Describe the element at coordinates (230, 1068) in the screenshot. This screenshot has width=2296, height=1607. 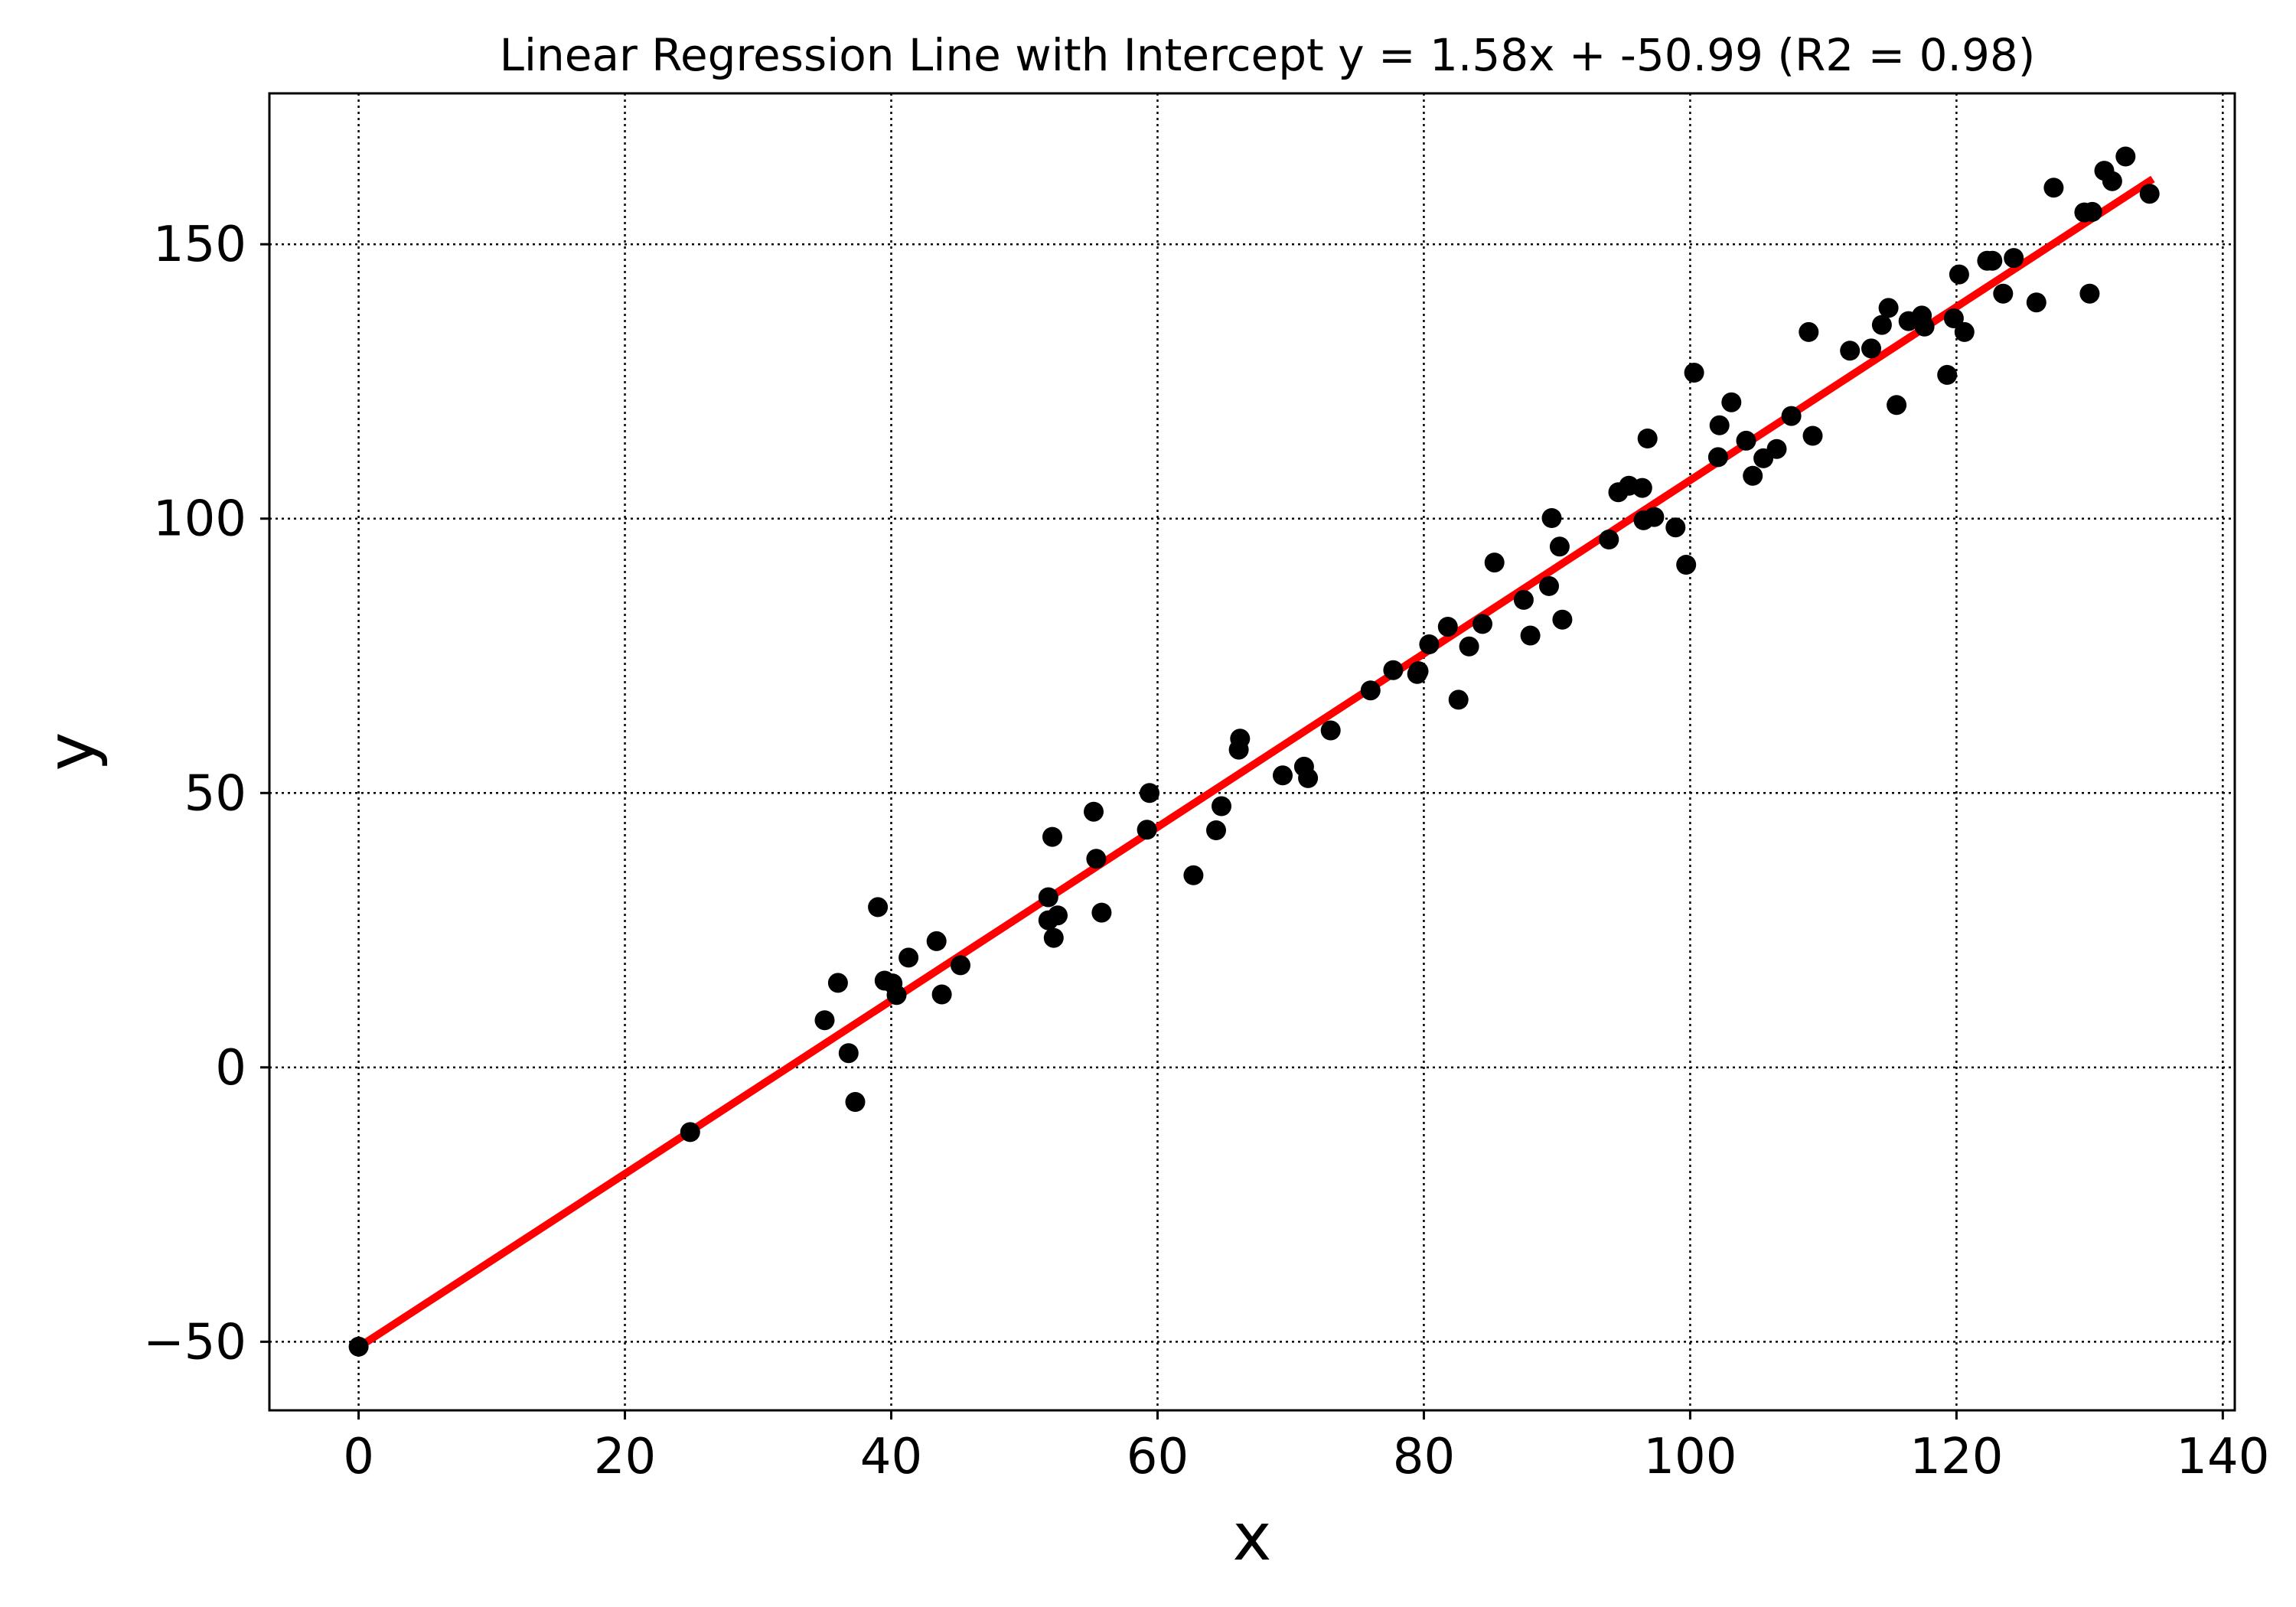
I see `y-tick-label: 0` at that location.